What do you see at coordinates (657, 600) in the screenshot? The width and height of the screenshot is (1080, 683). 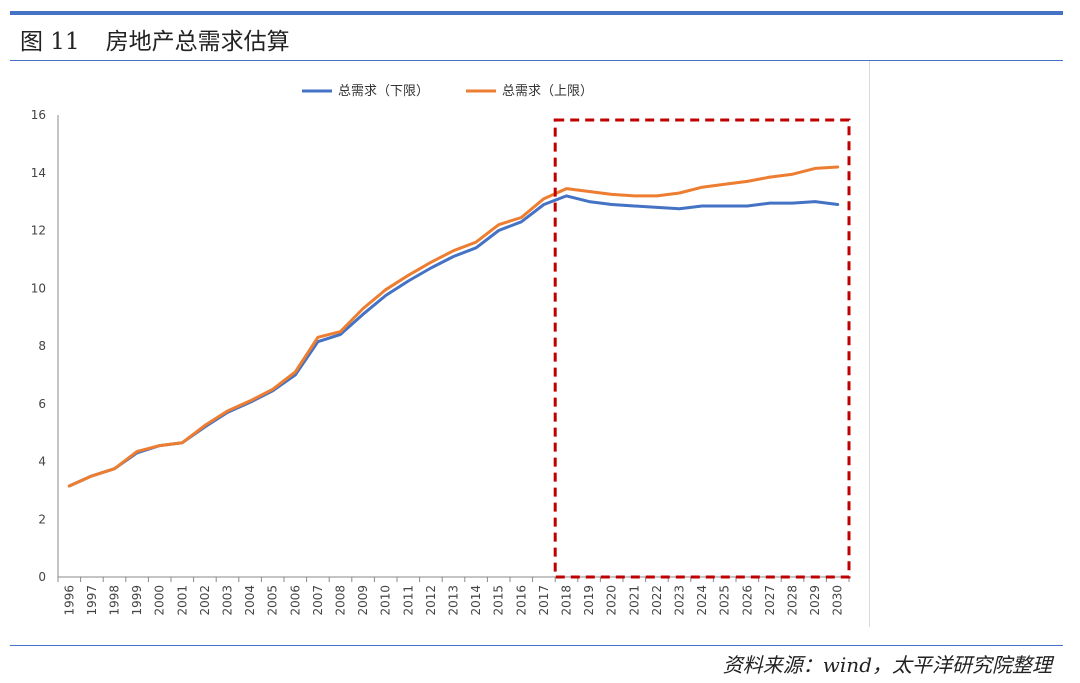 I see `x-tick-label: 2022` at bounding box center [657, 600].